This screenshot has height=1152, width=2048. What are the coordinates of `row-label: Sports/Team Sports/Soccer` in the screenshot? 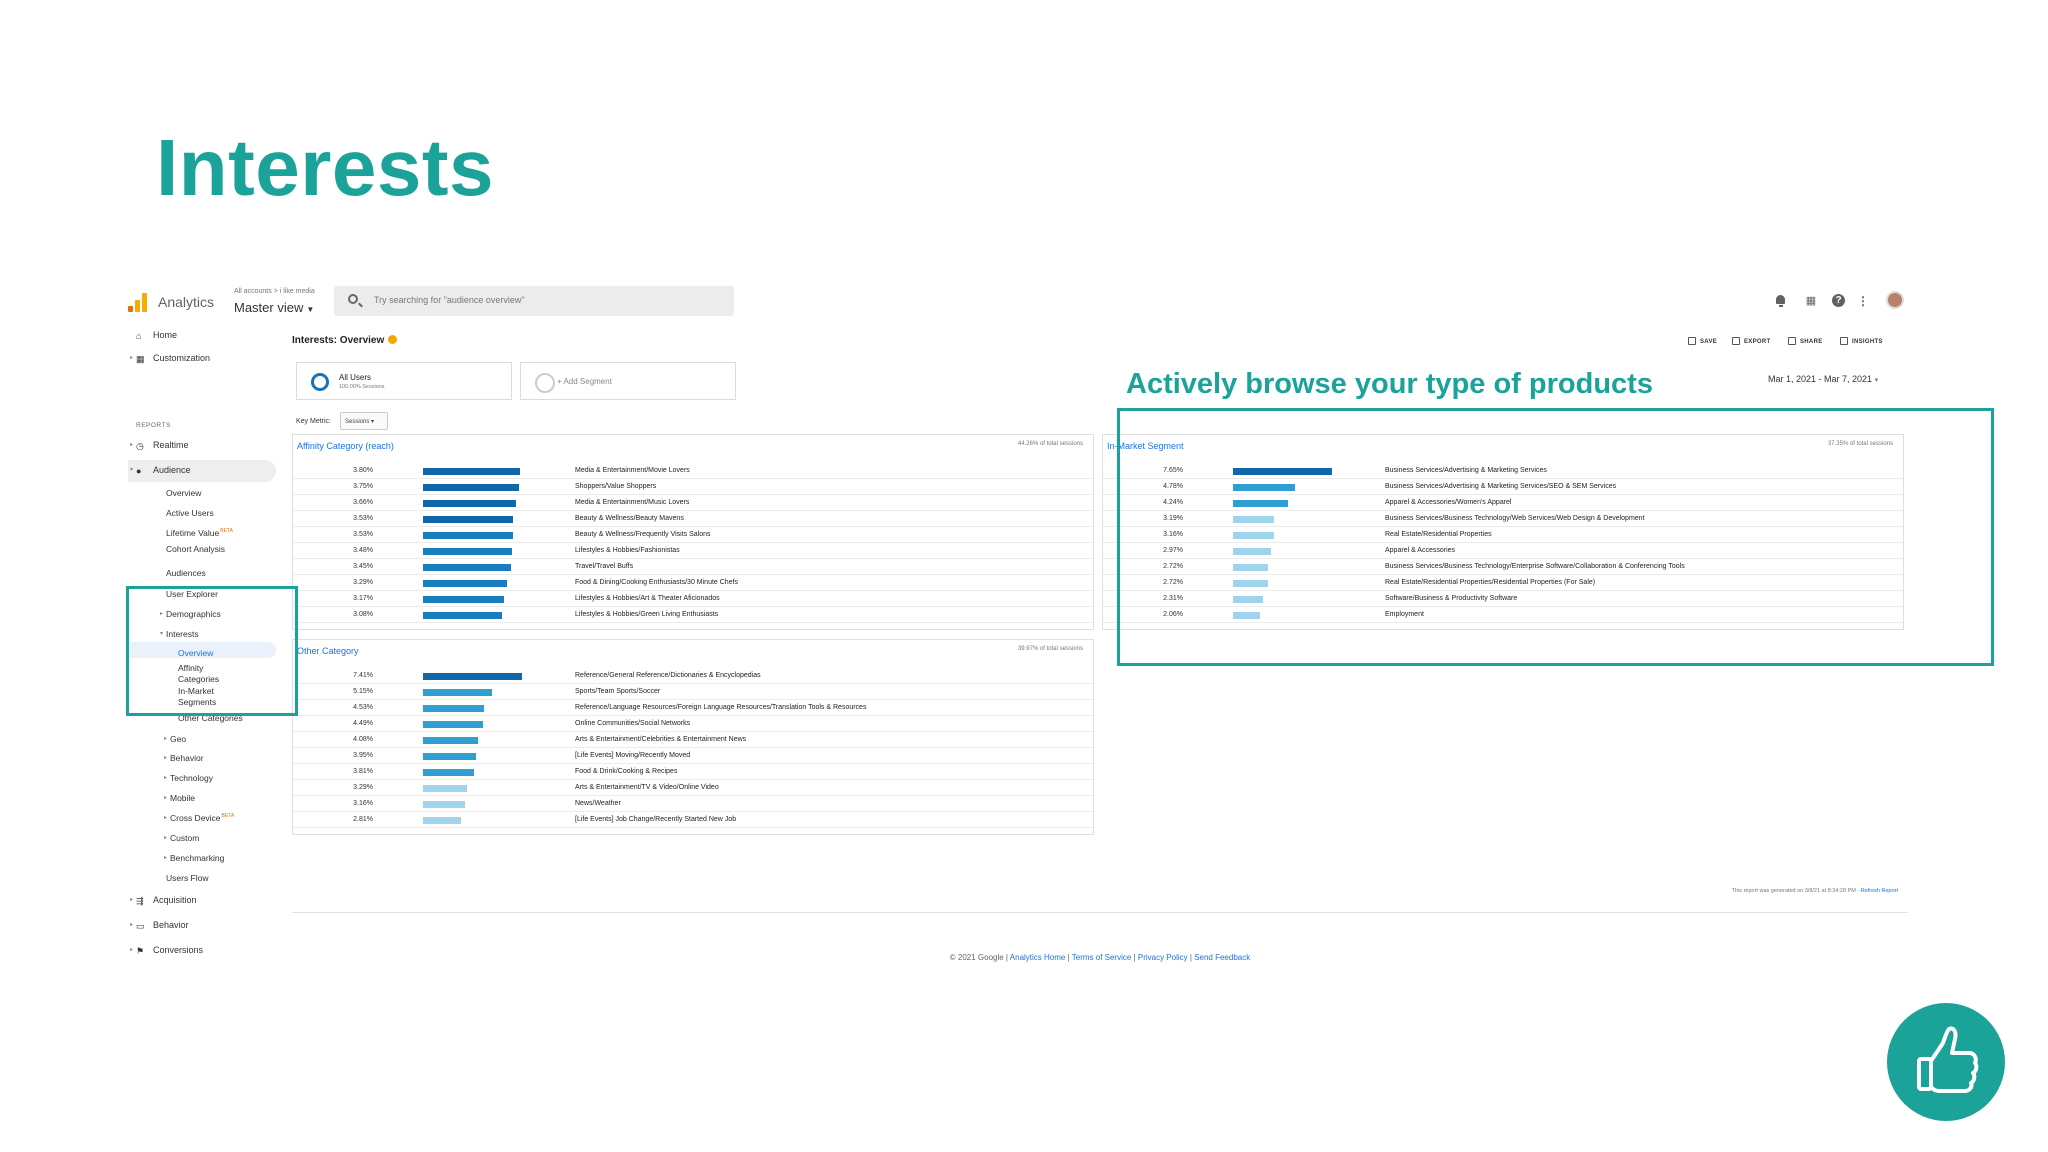 It's located at (618, 691).